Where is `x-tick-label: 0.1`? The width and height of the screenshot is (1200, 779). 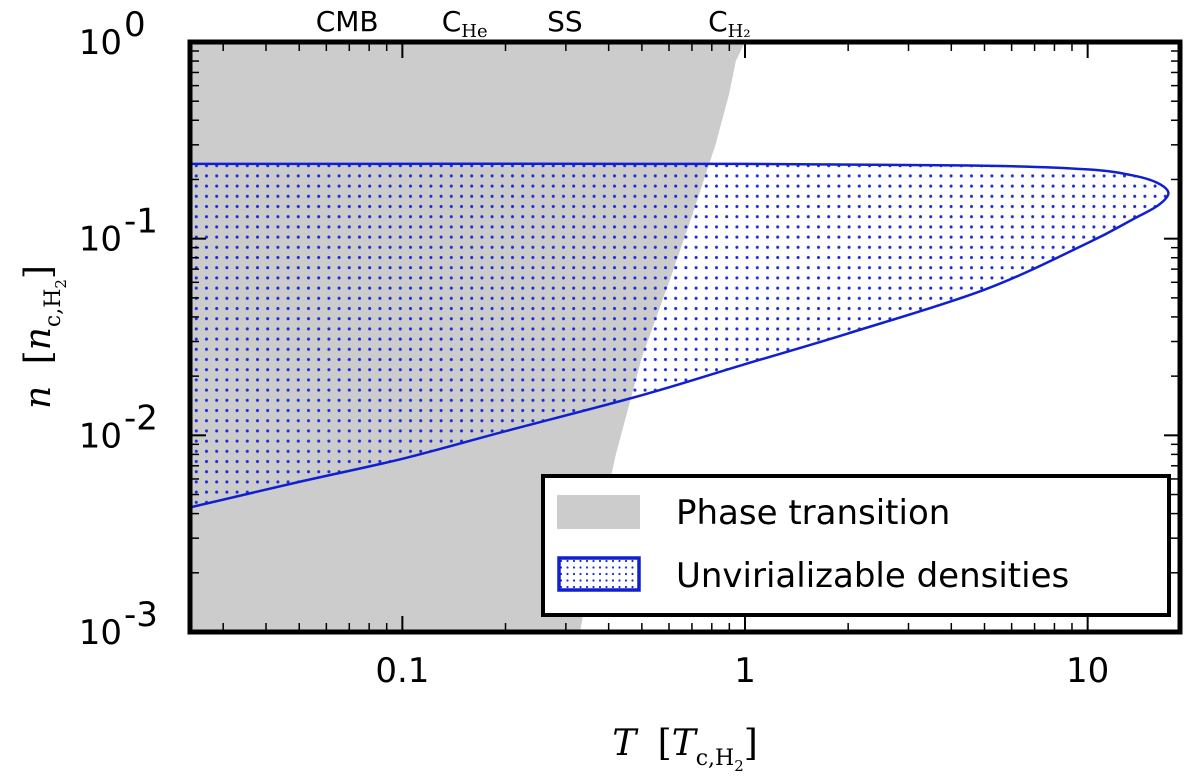
x-tick-label: 0.1 is located at coordinates (402, 671).